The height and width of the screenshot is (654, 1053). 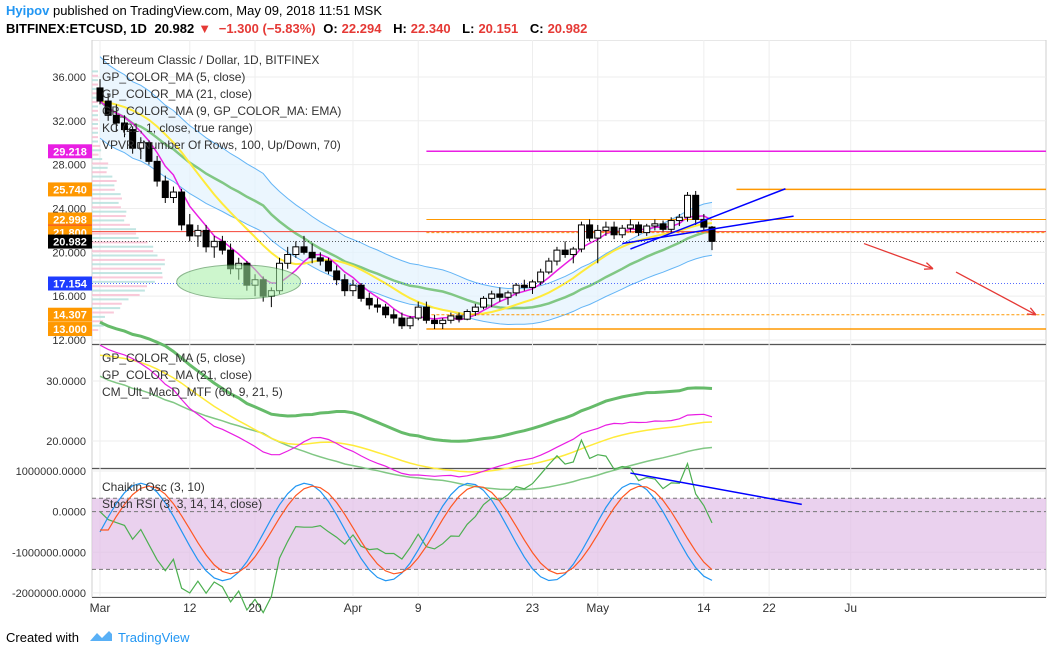 I want to click on macd-tick-label: 30.0000, so click(x=66, y=382).